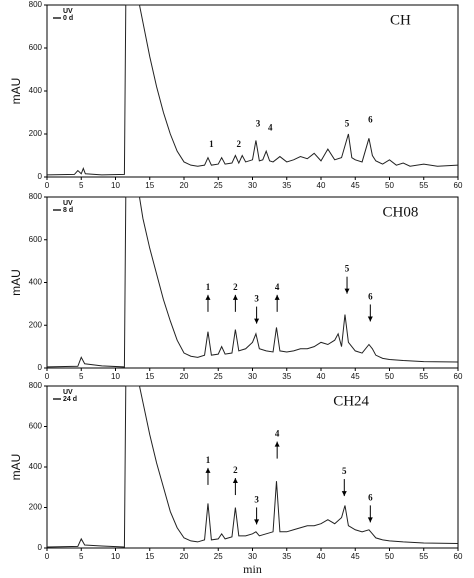 Image resolution: width=474 pixels, height=578 pixels. What do you see at coordinates (68, 210) in the screenshot?
I see `legend-label: 8 d` at bounding box center [68, 210].